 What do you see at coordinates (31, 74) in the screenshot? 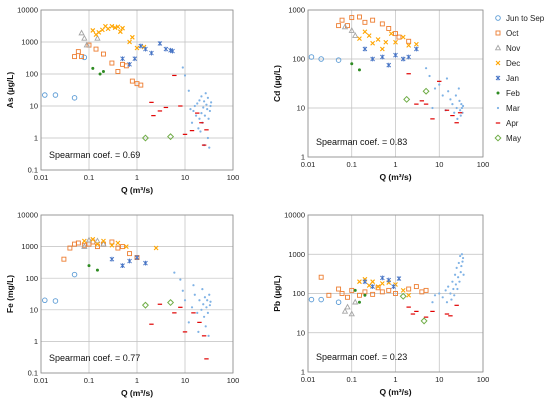
I see `y-tick-label: 100` at bounding box center [31, 74].